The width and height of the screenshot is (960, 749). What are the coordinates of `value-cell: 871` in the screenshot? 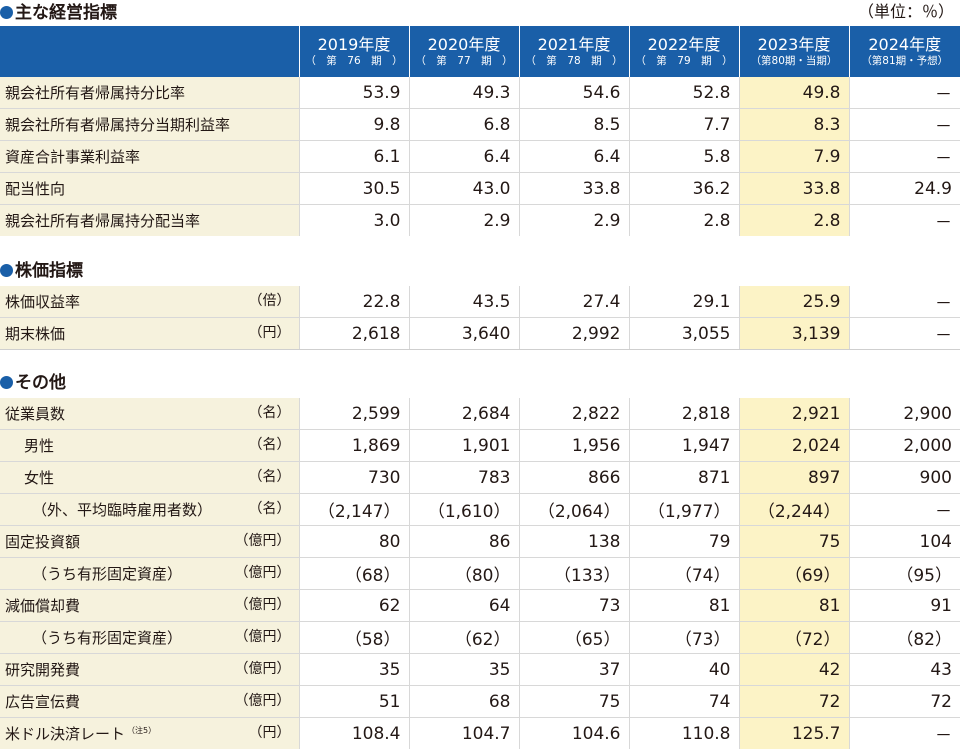 It's located at (683, 477).